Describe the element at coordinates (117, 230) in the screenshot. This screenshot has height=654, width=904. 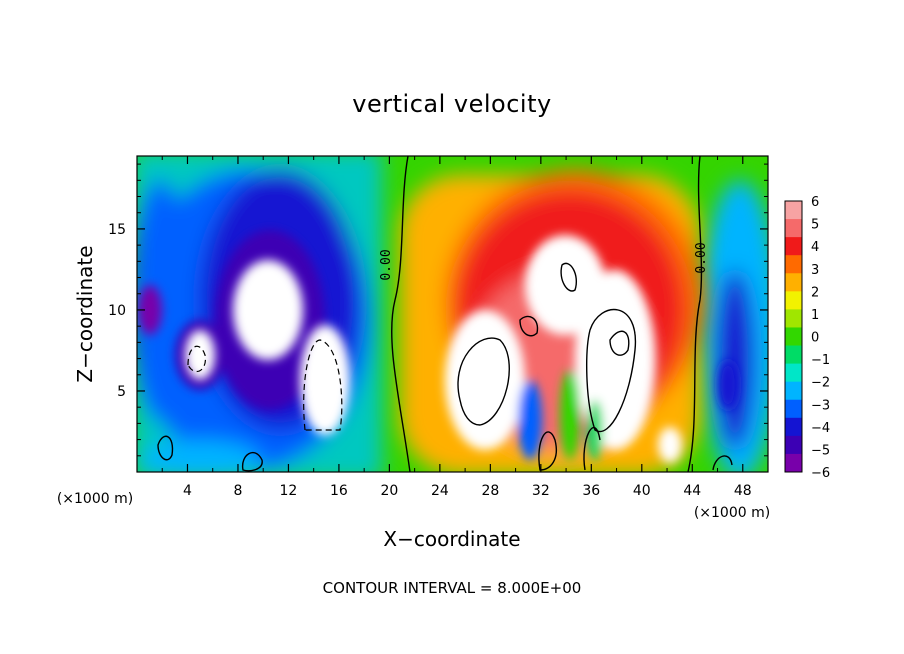
I see `y-tick-label: 15` at that location.